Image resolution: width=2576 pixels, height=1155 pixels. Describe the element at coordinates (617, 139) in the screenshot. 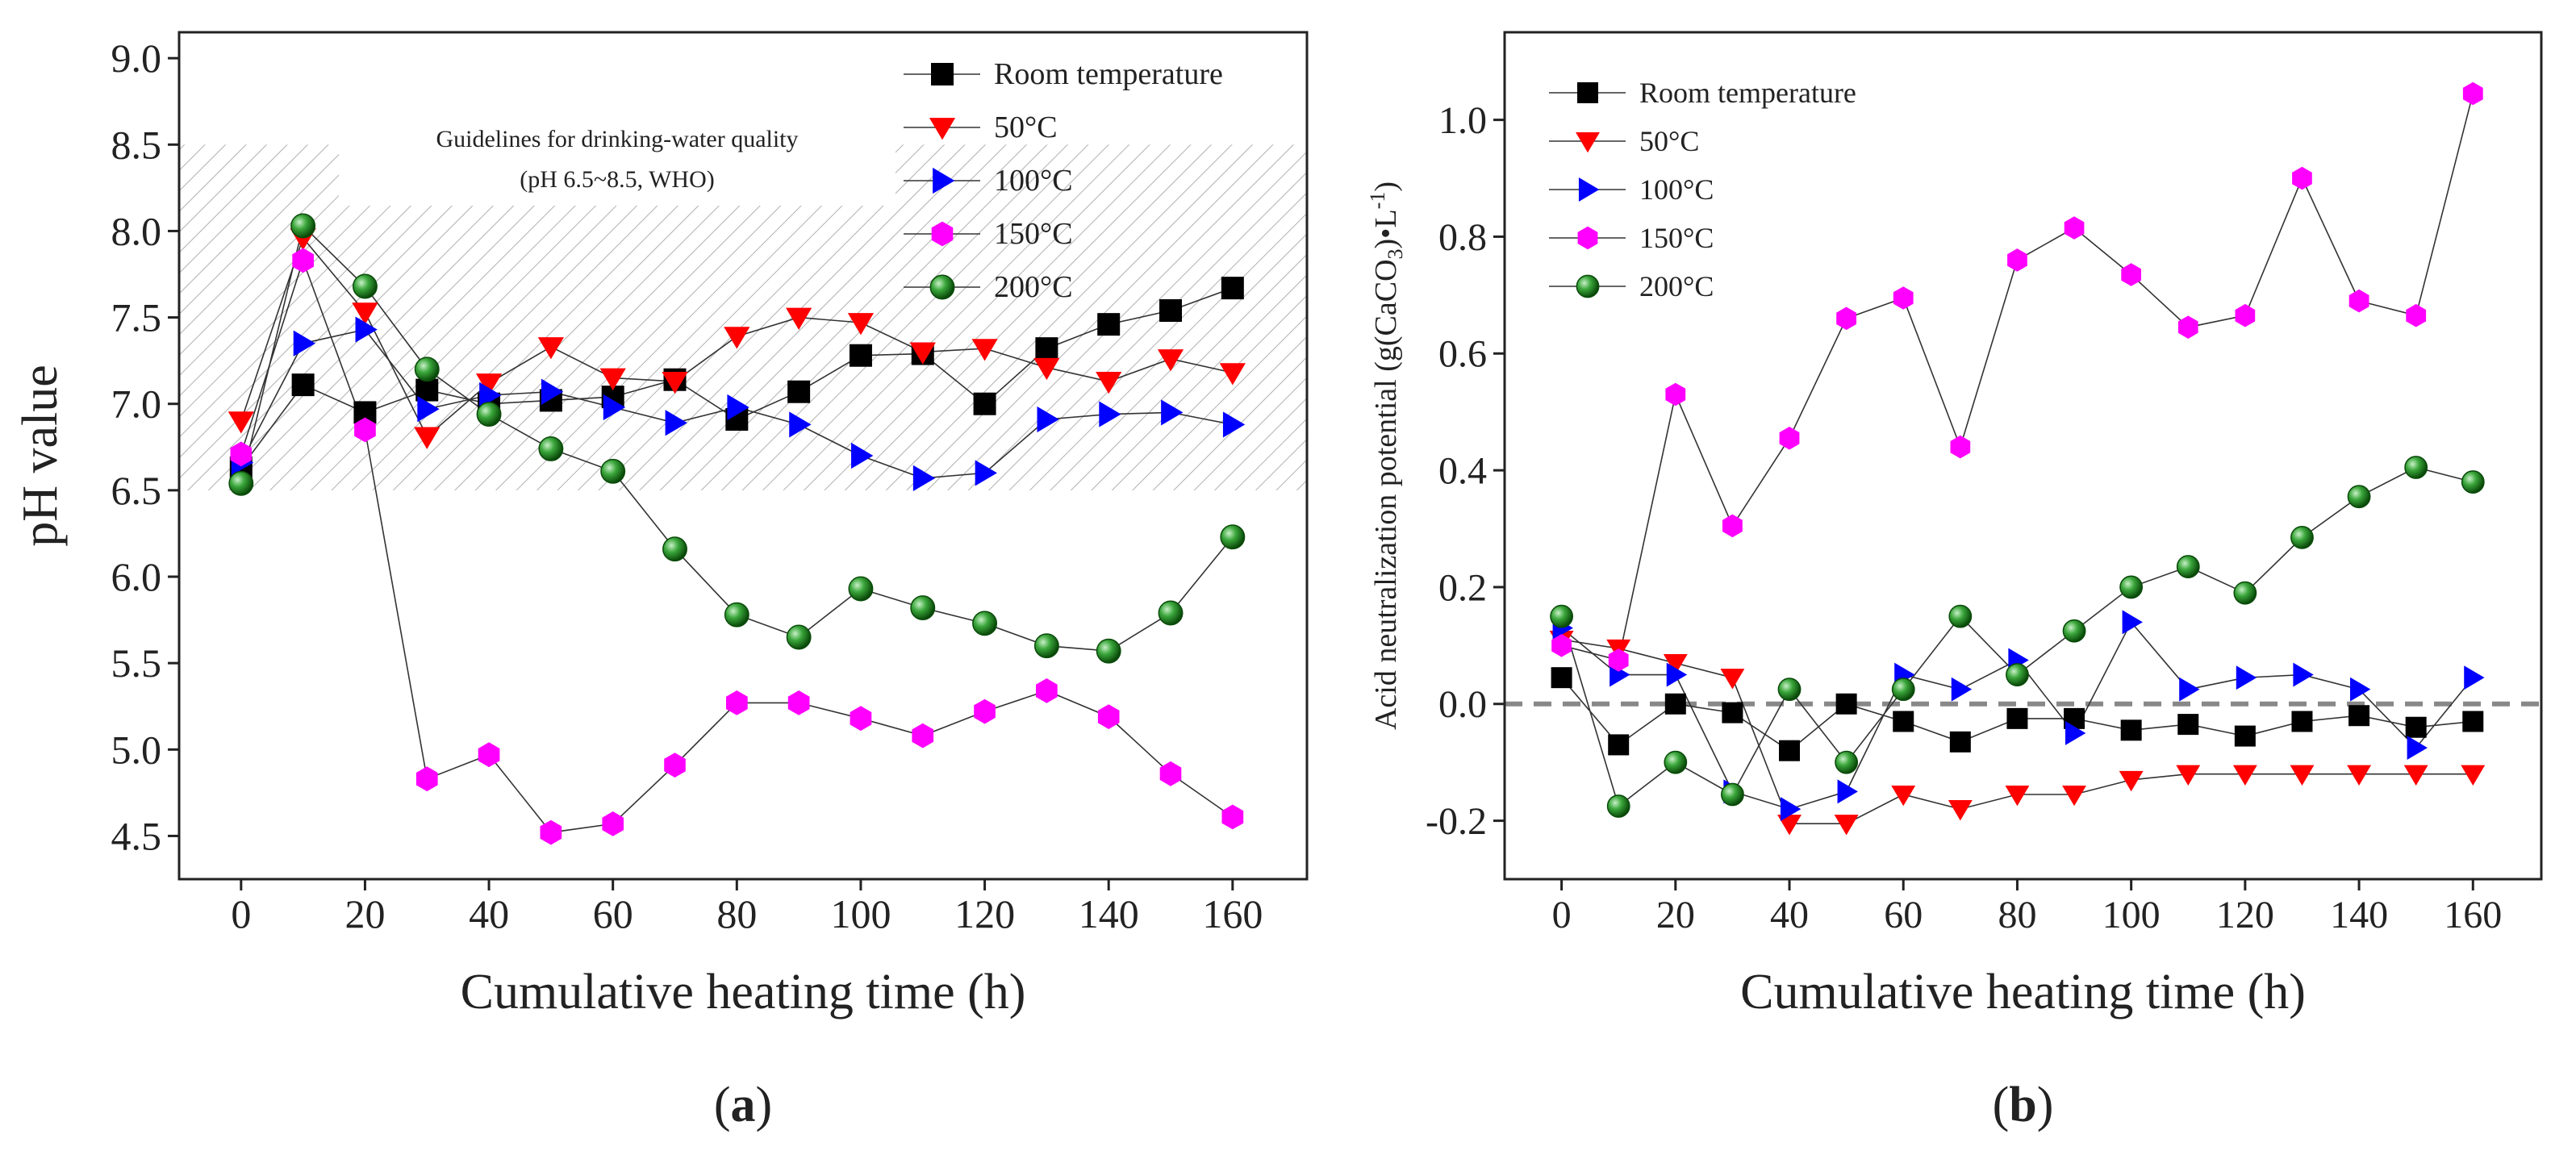

I see `guideline-text-line-1: Guidelines for drinking-water quality` at that location.